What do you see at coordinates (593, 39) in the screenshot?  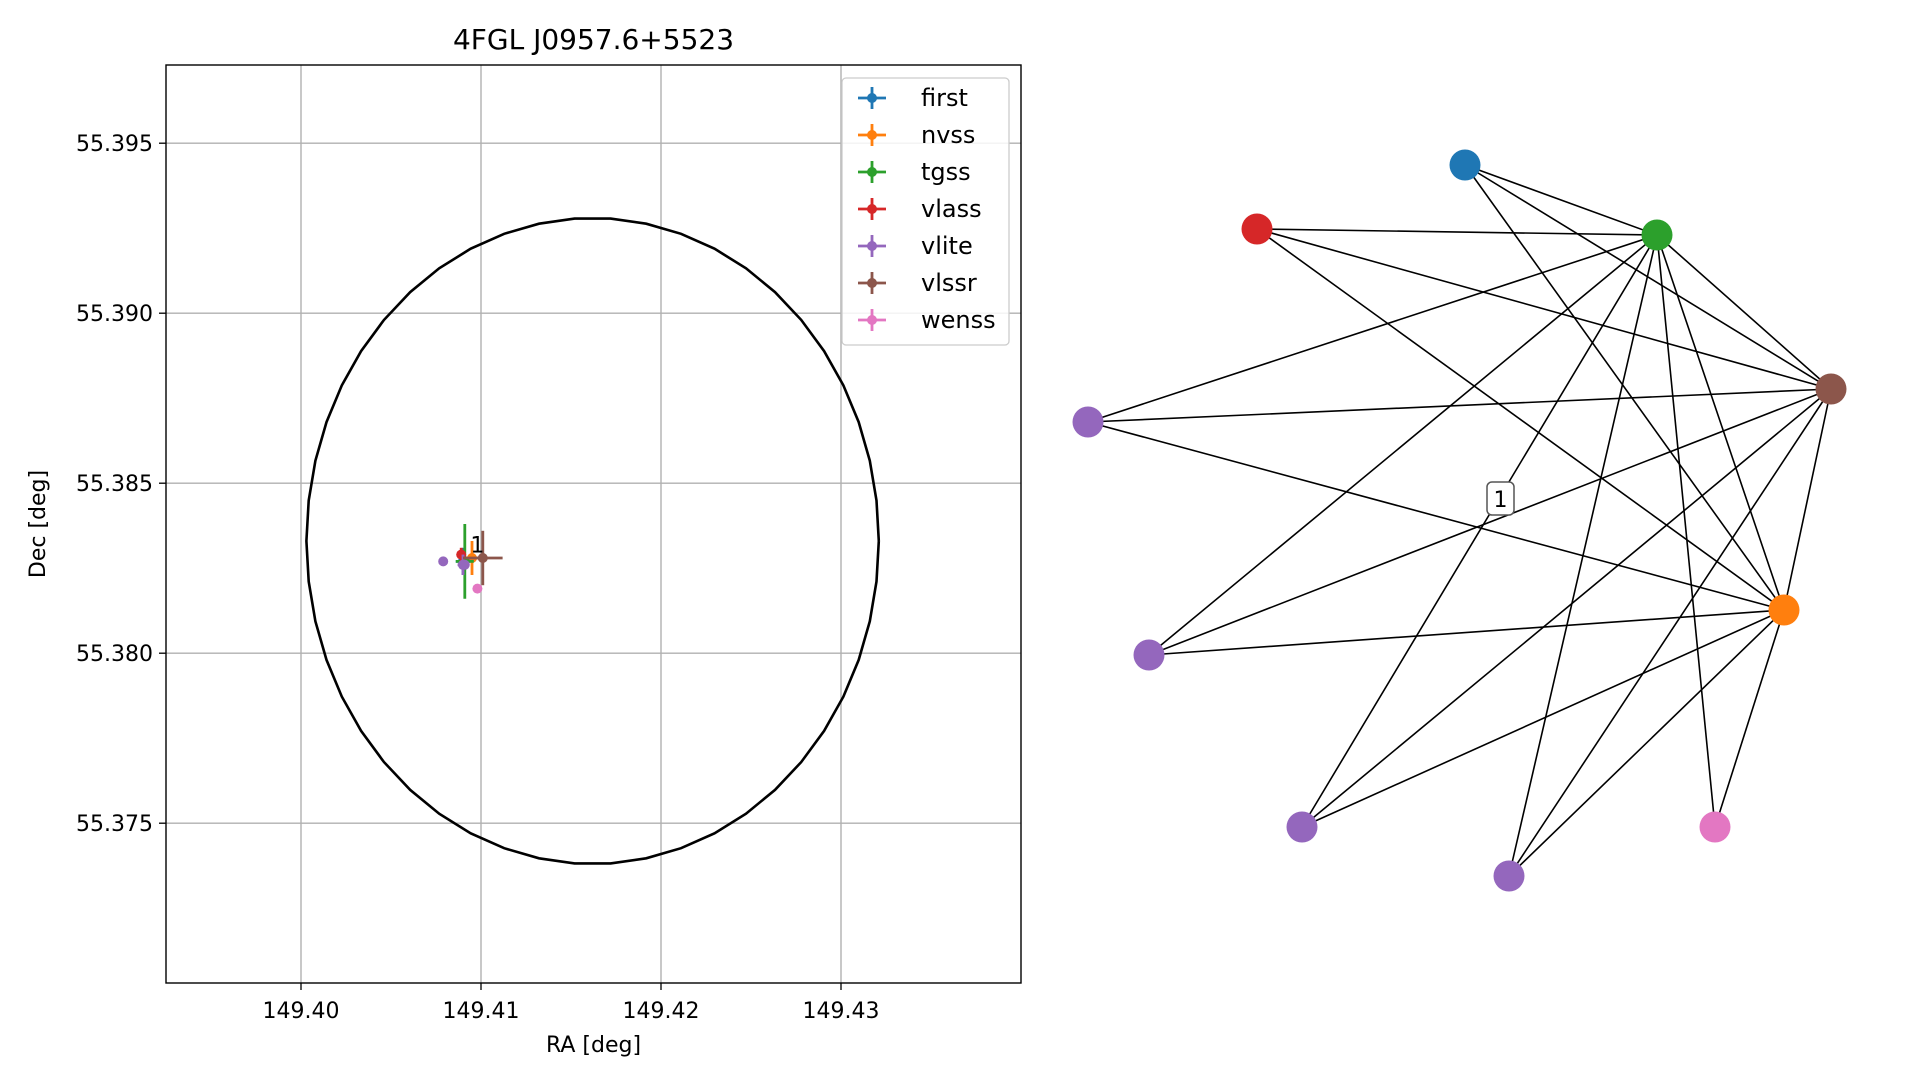 I see `chart-title: 4FGL J0957.6+5523` at bounding box center [593, 39].